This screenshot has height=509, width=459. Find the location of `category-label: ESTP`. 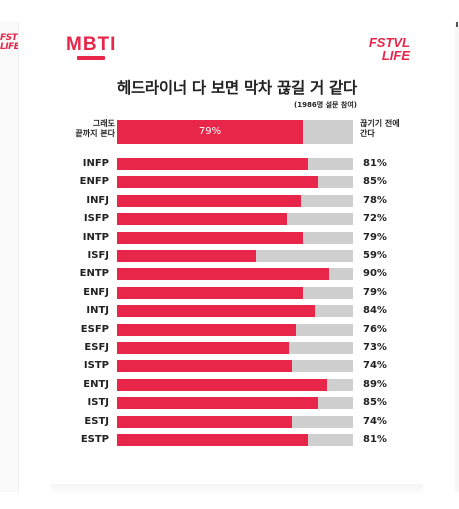

category-label: ESTP is located at coordinates (94, 439).